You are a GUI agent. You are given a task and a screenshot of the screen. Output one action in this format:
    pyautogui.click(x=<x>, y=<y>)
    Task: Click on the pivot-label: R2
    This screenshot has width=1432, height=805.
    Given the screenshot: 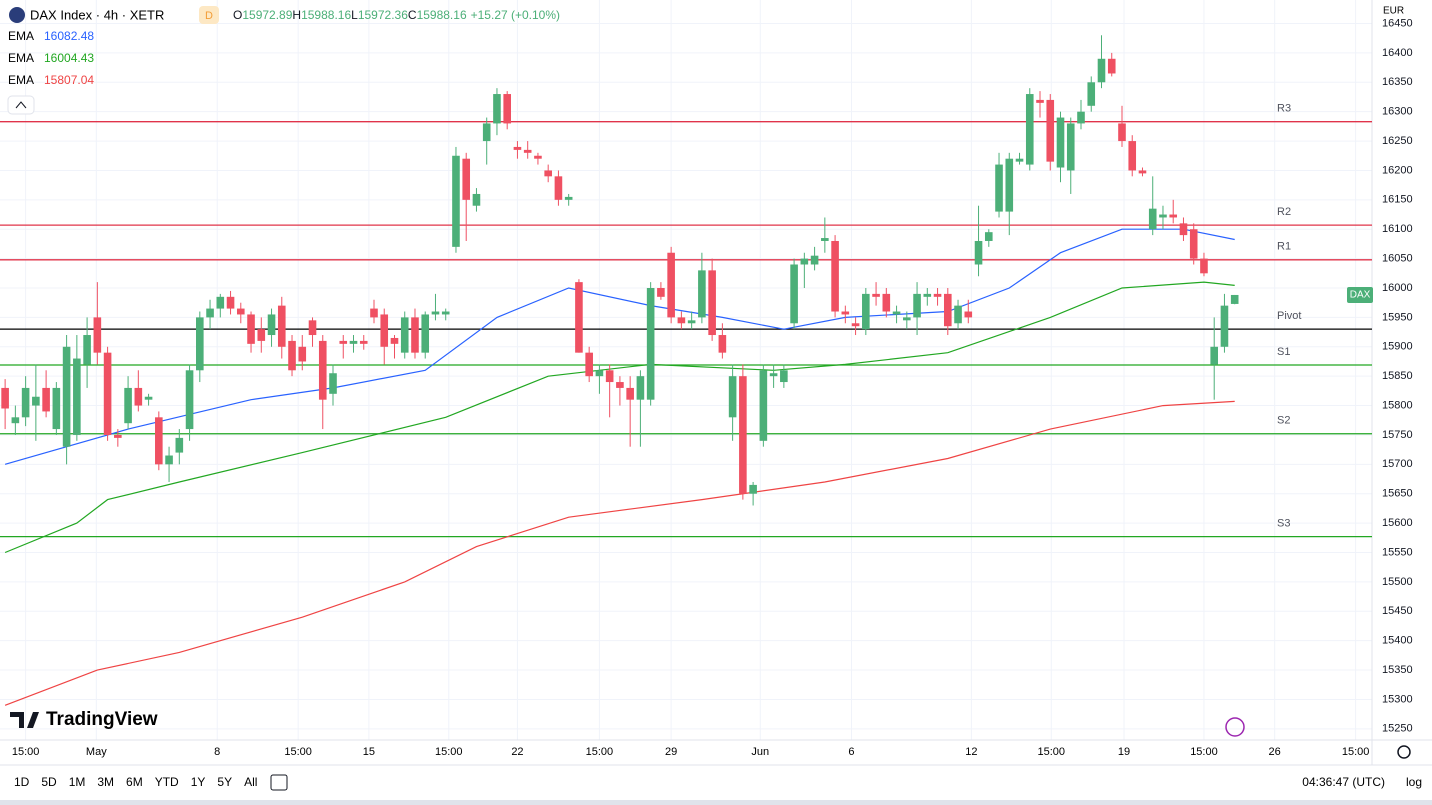 What is the action you would take?
    pyautogui.click(x=1284, y=212)
    